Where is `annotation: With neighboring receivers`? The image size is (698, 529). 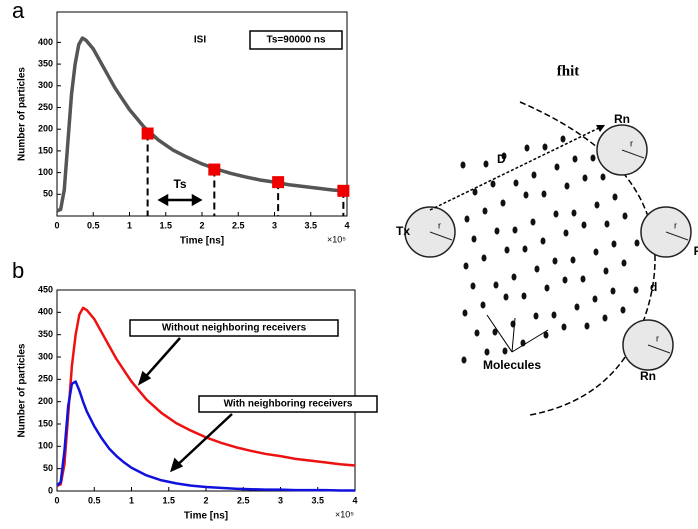
annotation: With neighboring receivers is located at coordinates (288, 404).